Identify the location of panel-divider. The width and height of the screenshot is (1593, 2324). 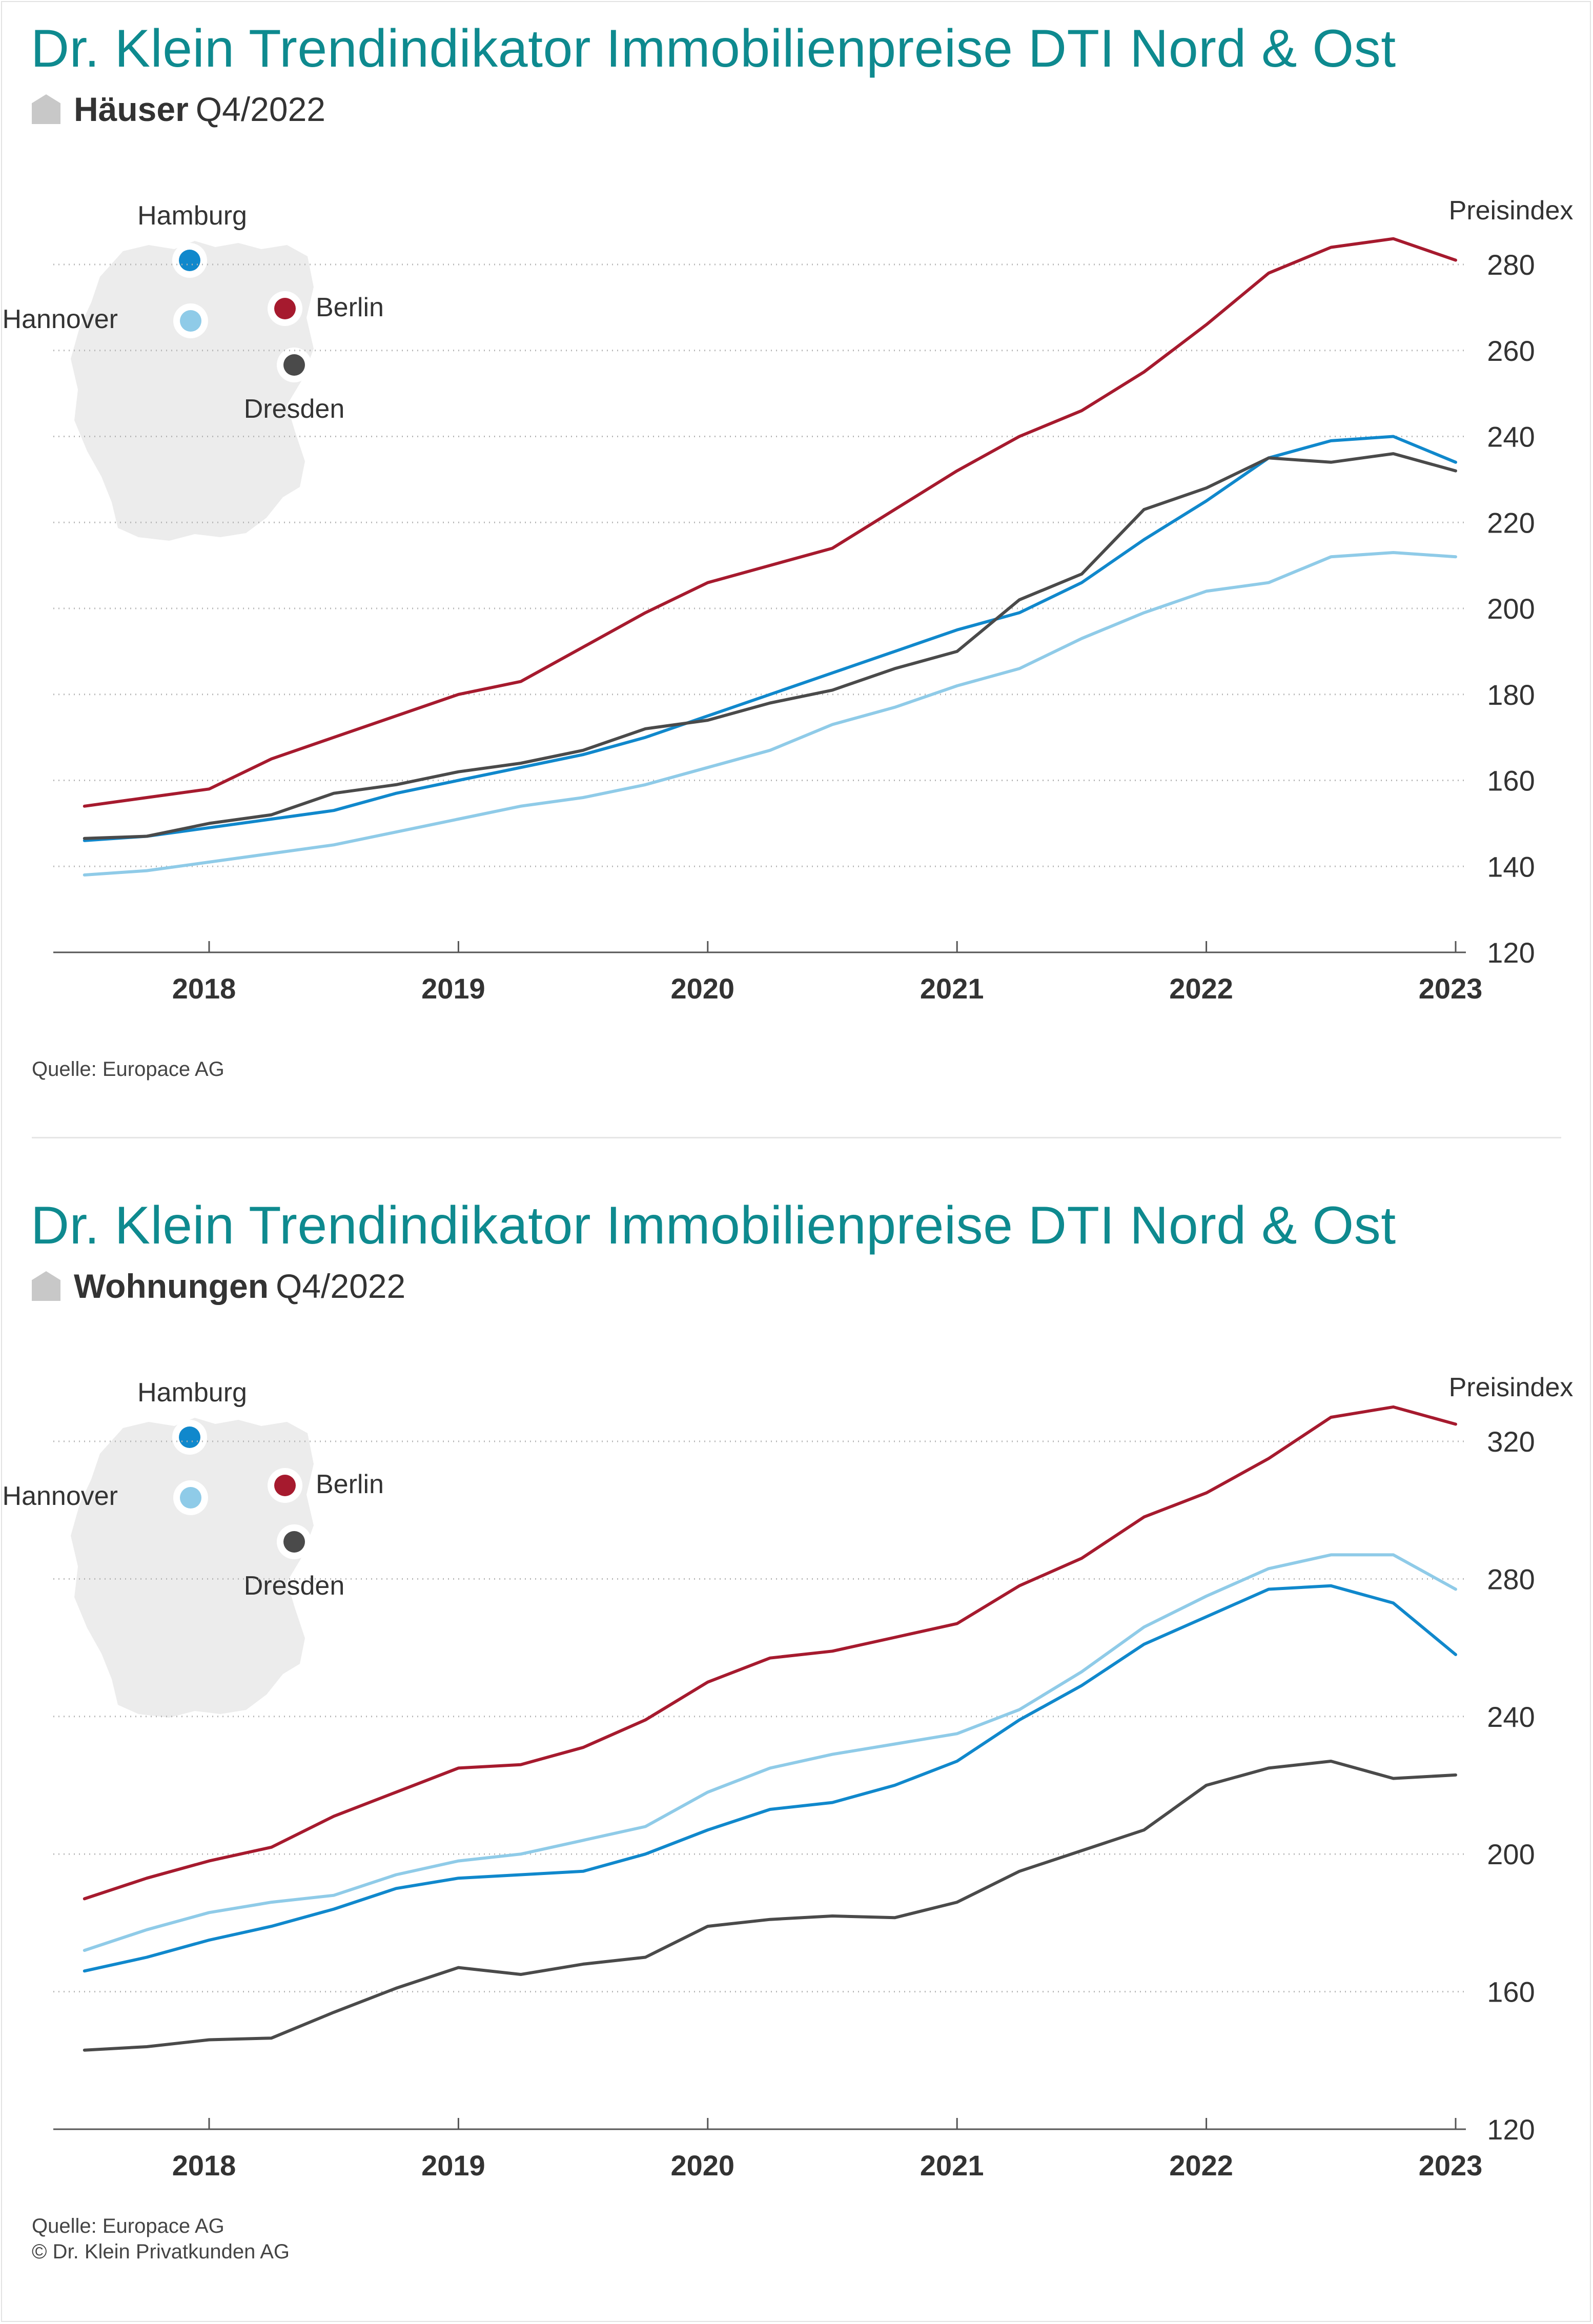
(796, 1137).